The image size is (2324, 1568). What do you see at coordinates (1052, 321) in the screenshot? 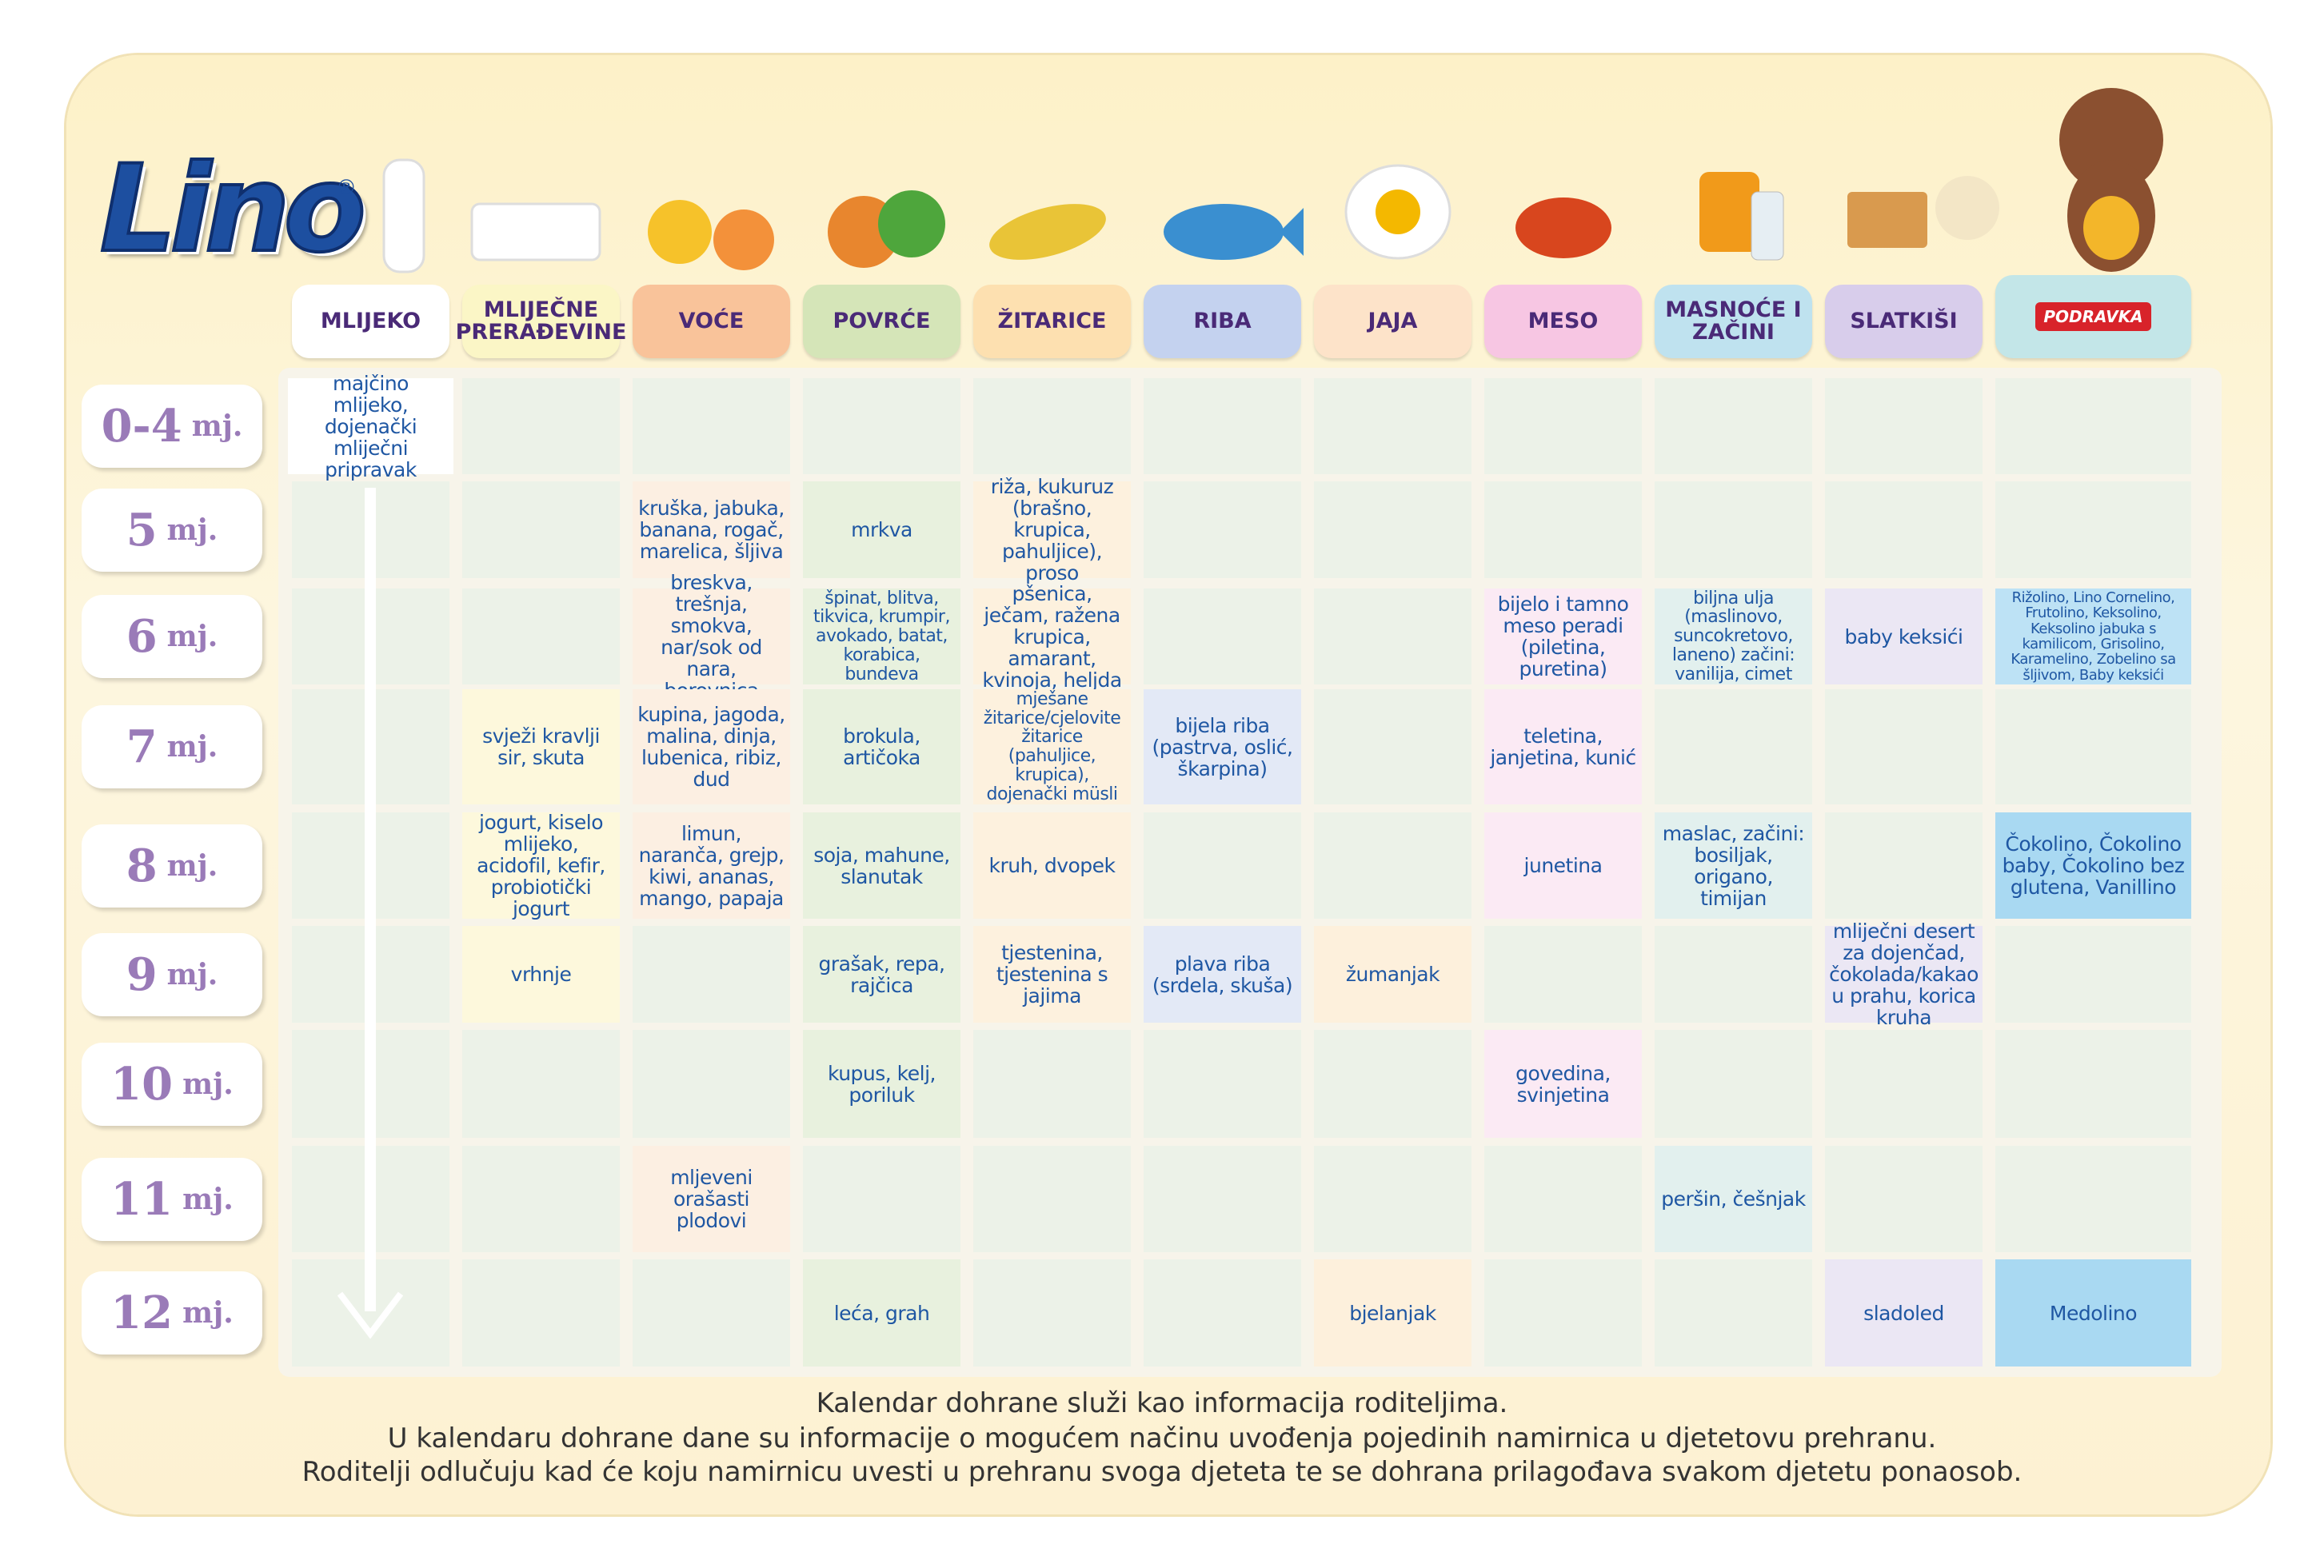
I see `column-header: ŽITARICE` at bounding box center [1052, 321].